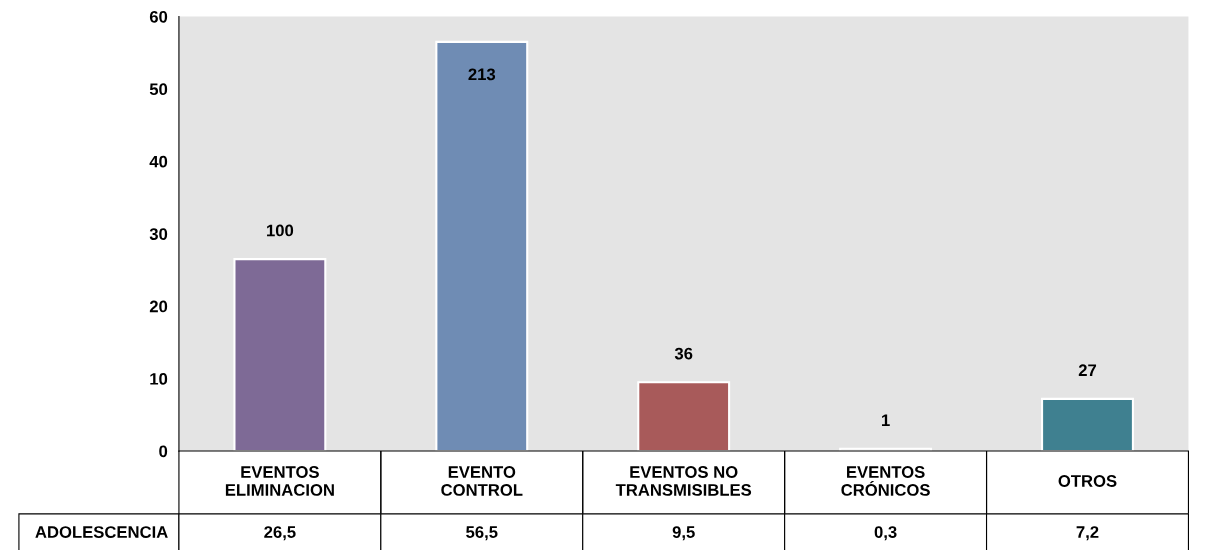  Describe the element at coordinates (159, 378) in the screenshot. I see `y-tick-label: 10` at that location.